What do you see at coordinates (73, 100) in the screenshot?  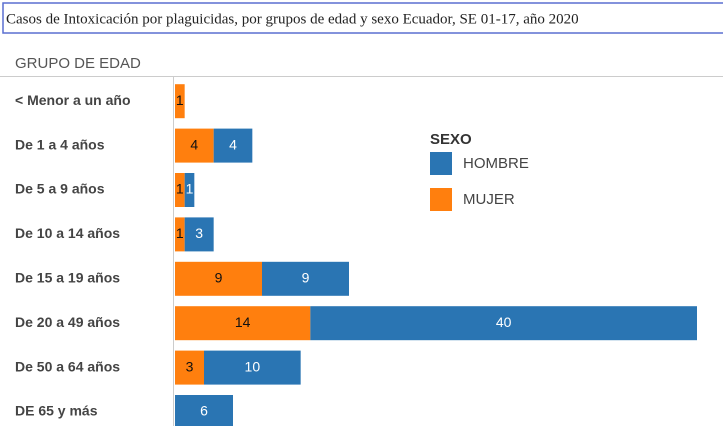 I see `category-label: < Menor a un año` at bounding box center [73, 100].